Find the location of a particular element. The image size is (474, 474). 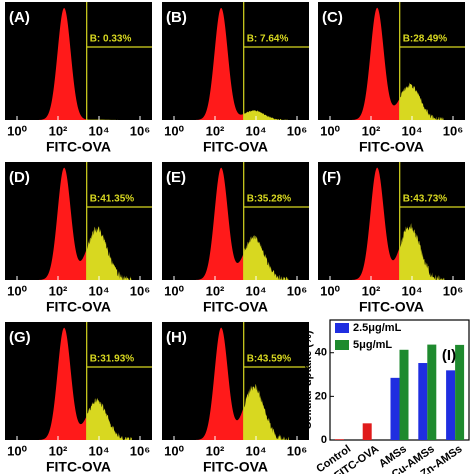

panel: B:43.59% (H) 10⁰ 10² 10⁴ 10⁶ FITC-OVA is located at coordinates (235, 398).